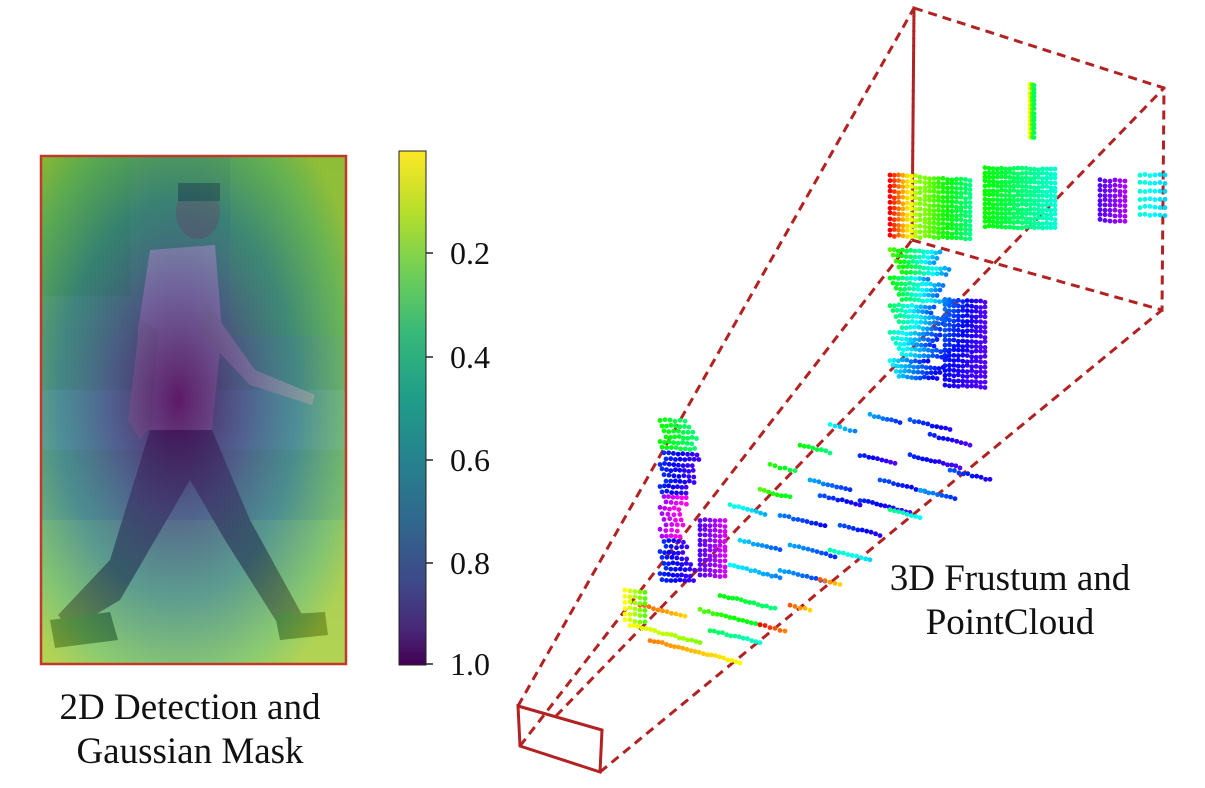  I want to click on frustum-far-face, so click(1038, 158).